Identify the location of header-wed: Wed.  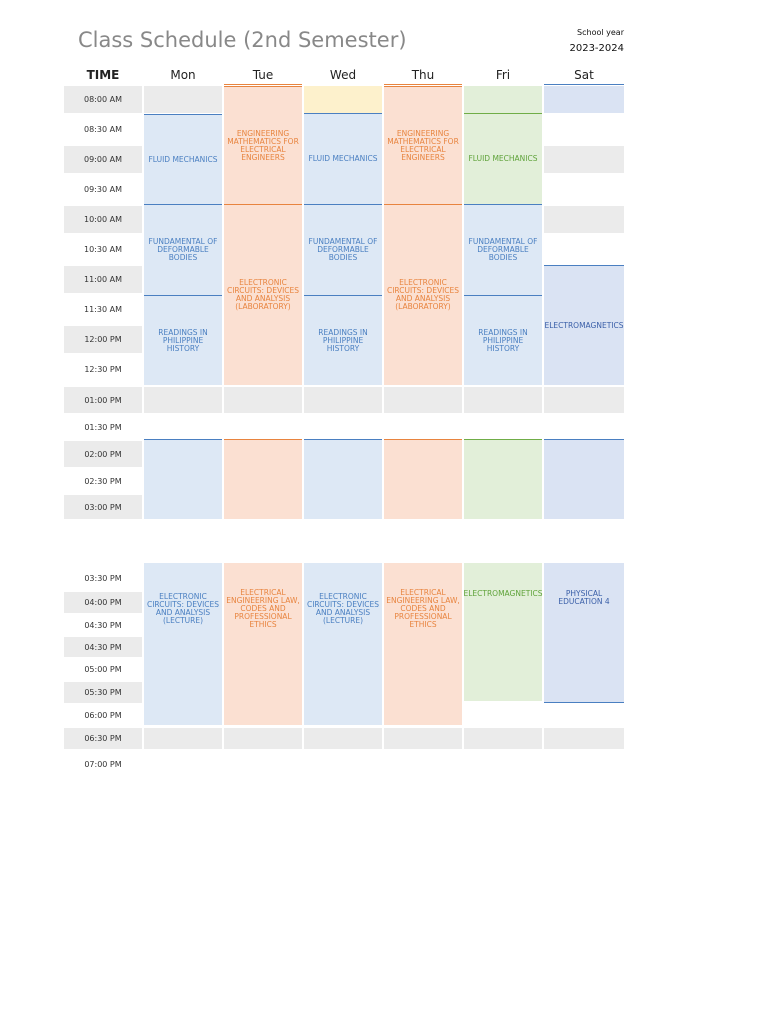
(343, 75).